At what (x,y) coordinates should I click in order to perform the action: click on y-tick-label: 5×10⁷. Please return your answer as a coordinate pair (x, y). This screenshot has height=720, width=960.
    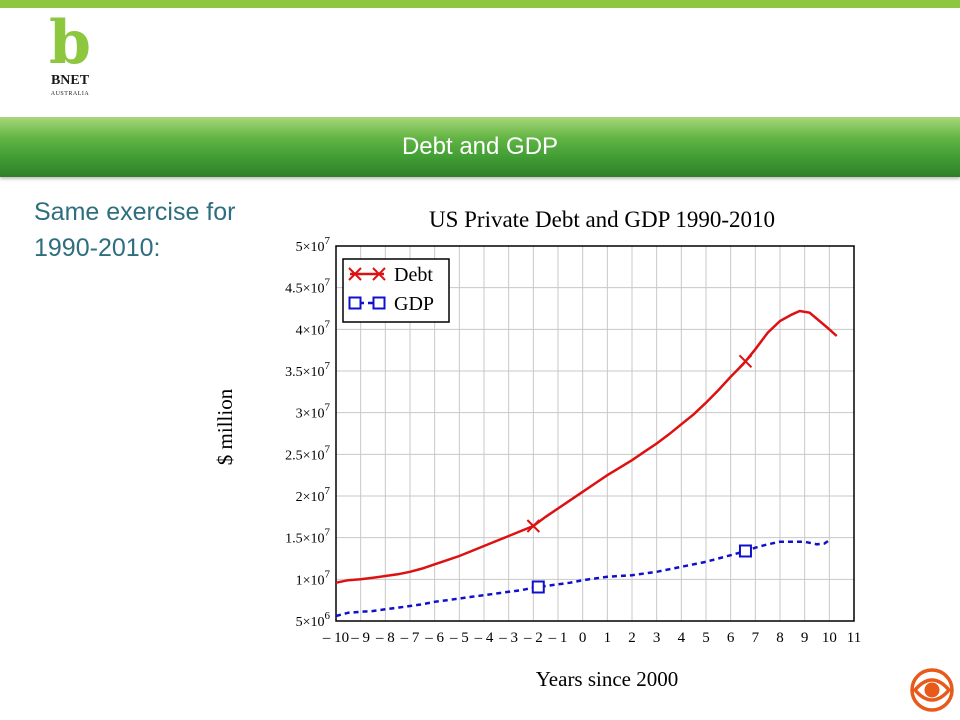
    Looking at the image, I should click on (313, 245).